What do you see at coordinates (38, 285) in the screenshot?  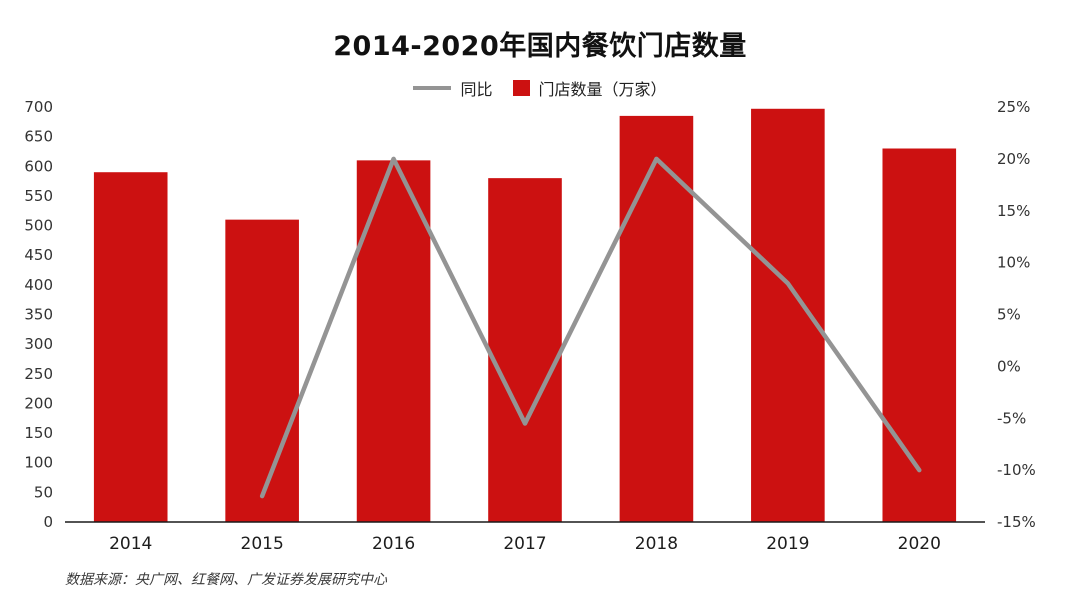 I see `left-axis-tick-label: 400` at bounding box center [38, 285].